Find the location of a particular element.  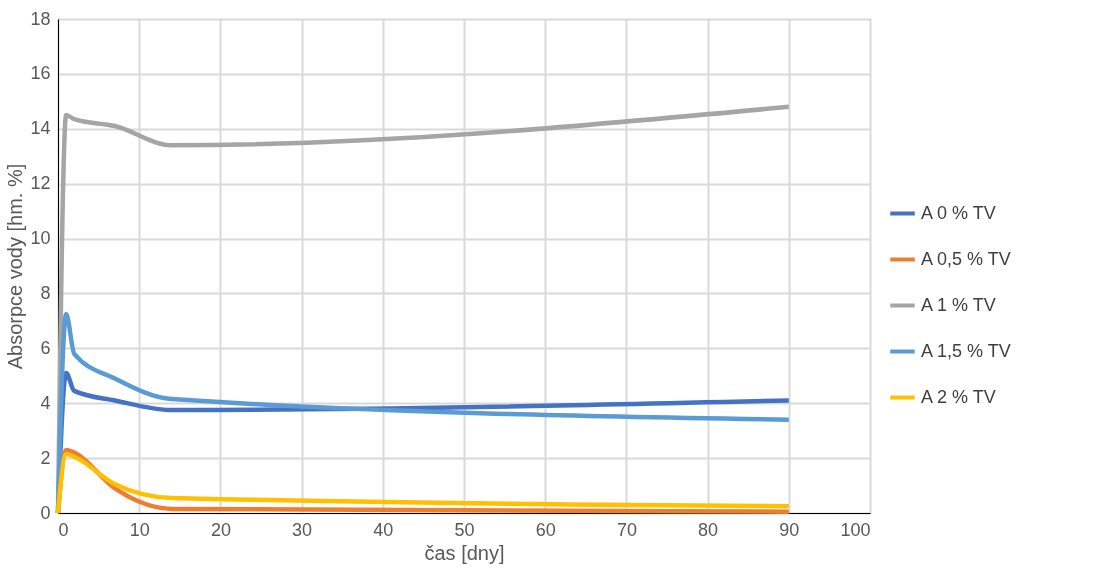

x-tick-label: 0 is located at coordinates (63, 529).